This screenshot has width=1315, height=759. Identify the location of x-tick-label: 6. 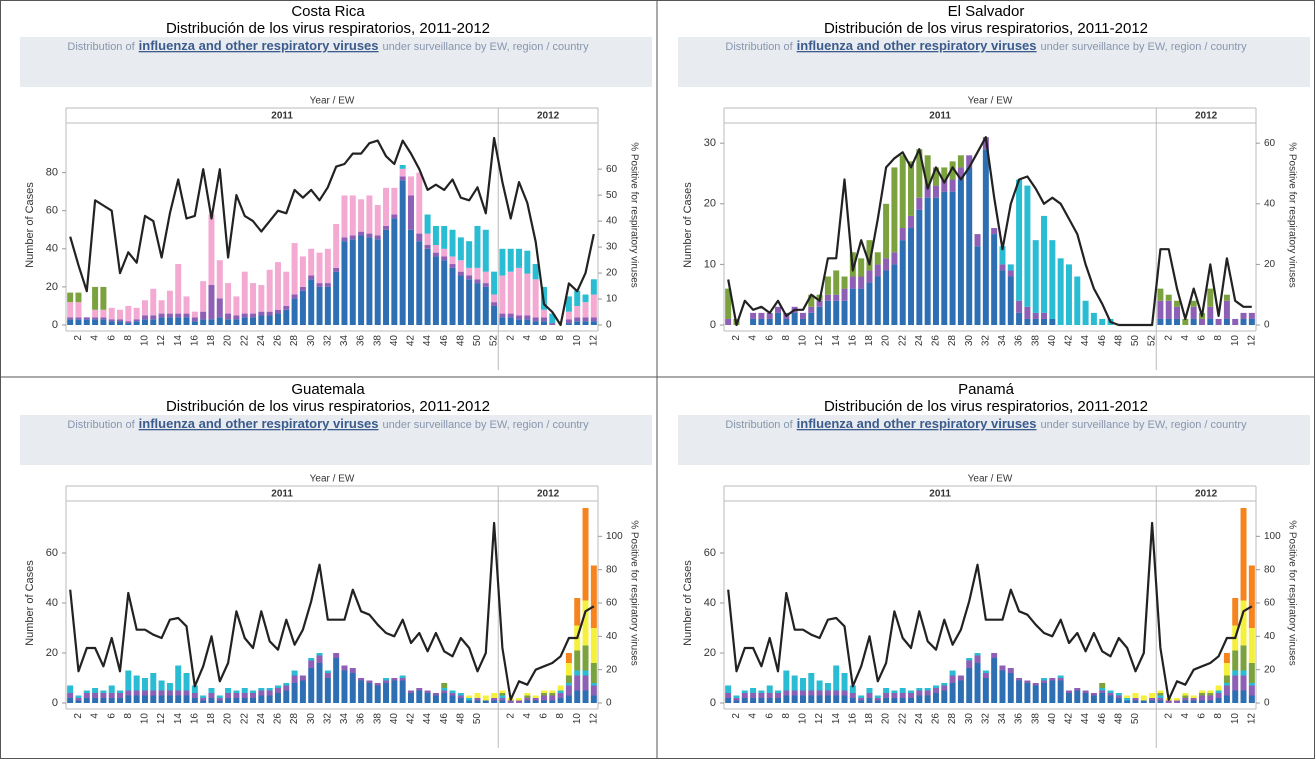
(111, 338).